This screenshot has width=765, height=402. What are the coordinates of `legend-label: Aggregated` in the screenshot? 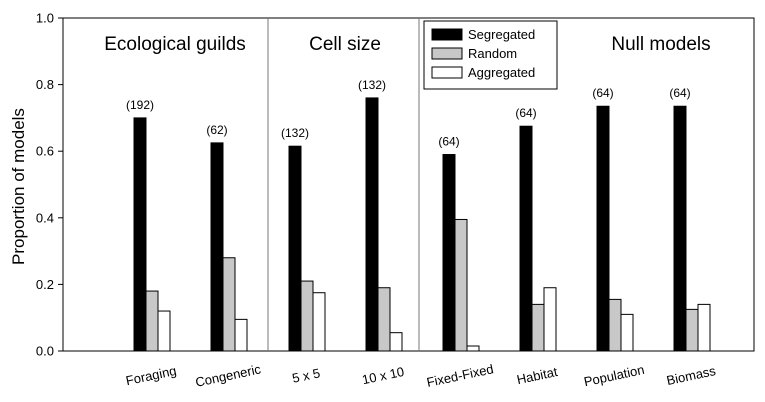 It's located at (501, 72).